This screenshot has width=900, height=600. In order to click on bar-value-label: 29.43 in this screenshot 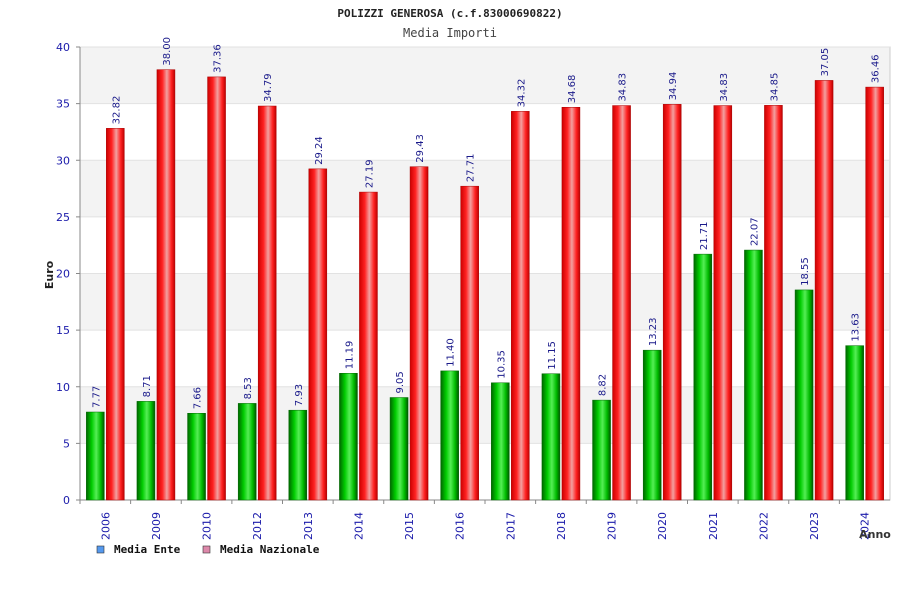, I will do `click(420, 148)`.